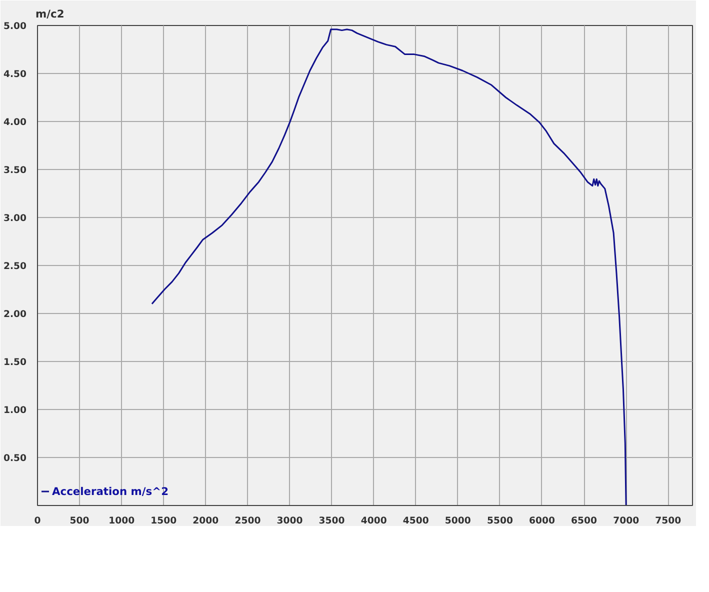 The width and height of the screenshot is (709, 592). I want to click on y-tick-label: 4.00, so click(15, 122).